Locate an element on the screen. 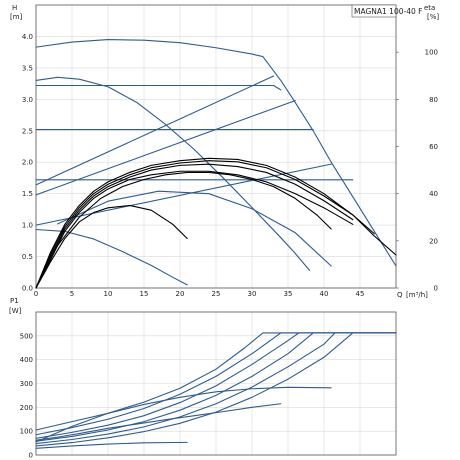  eta-tick-label: 60 is located at coordinates (433, 147).